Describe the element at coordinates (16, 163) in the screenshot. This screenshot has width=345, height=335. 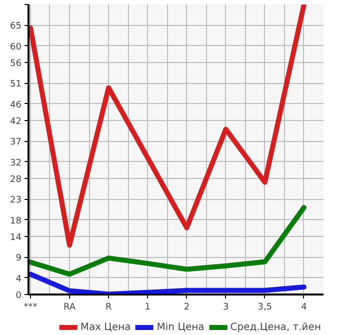
I see `y-tick-label: 32` at that location.